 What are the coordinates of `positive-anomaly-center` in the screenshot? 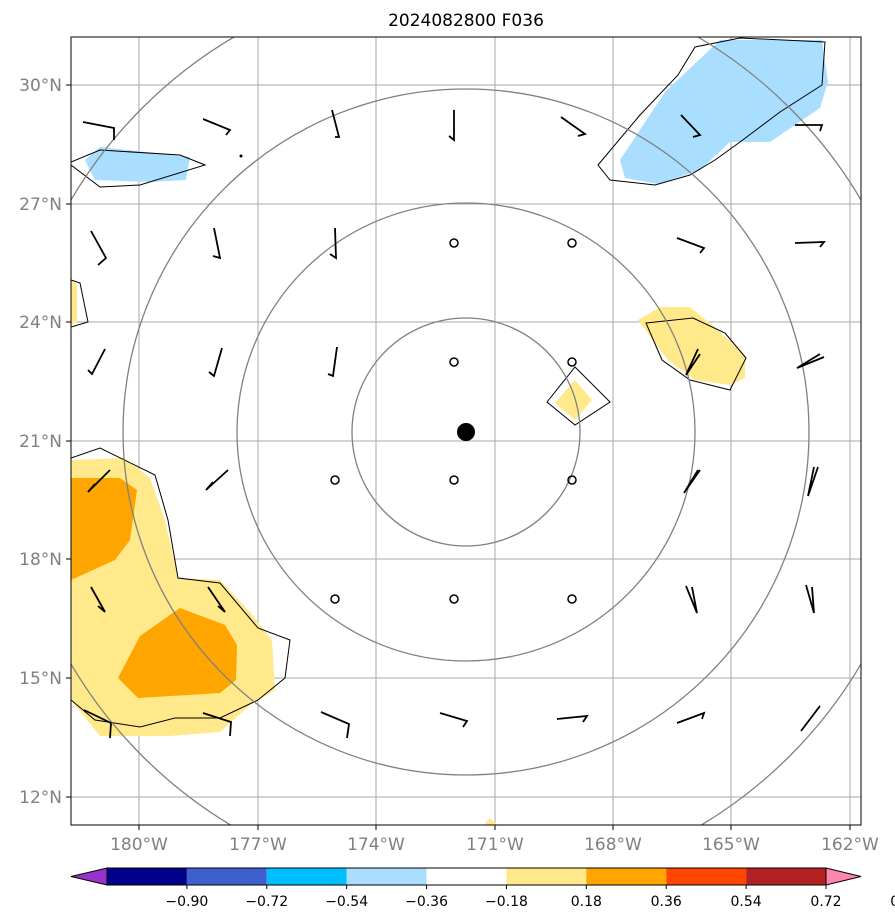 It's located at (573, 400).